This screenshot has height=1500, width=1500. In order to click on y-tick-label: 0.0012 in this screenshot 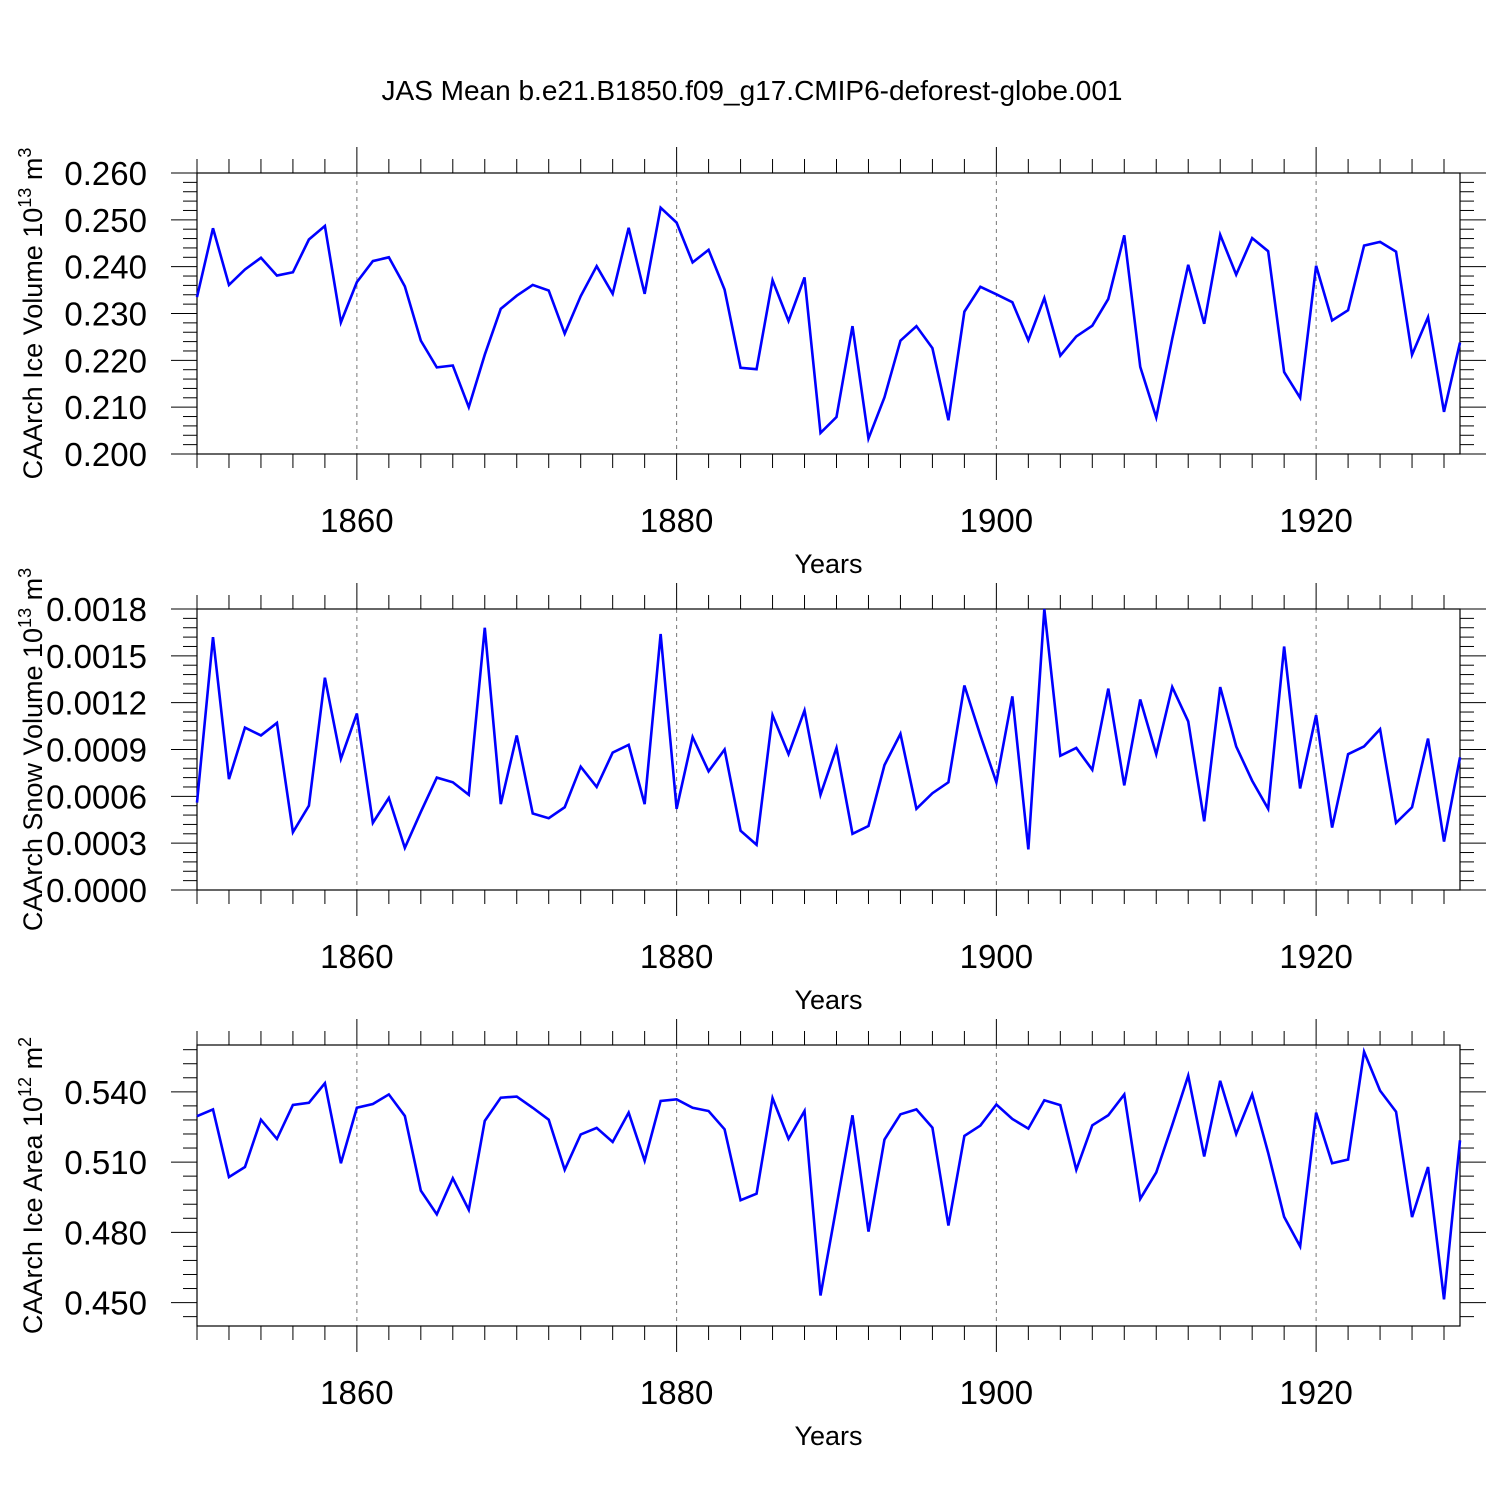, I will do `click(96, 703)`.